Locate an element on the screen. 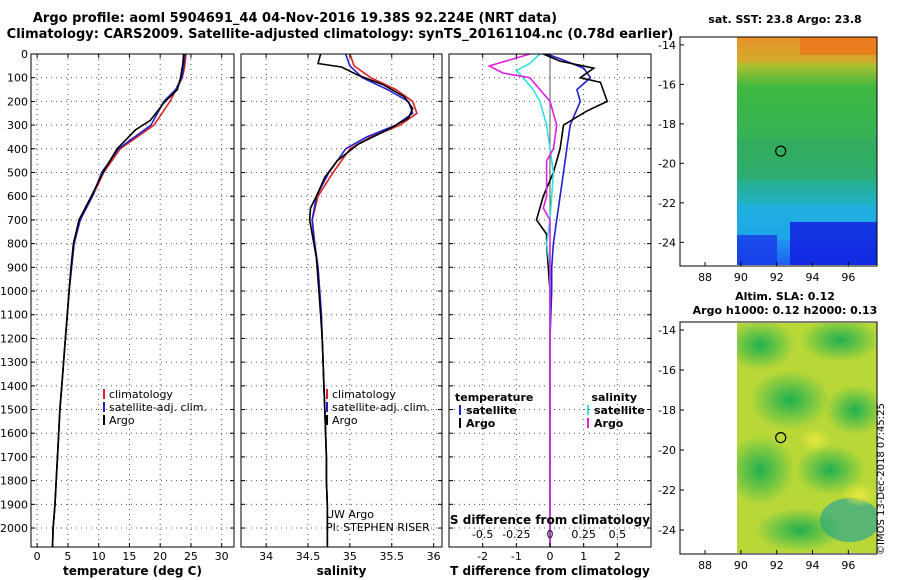  sla-map-image is located at coordinates (807, 438).